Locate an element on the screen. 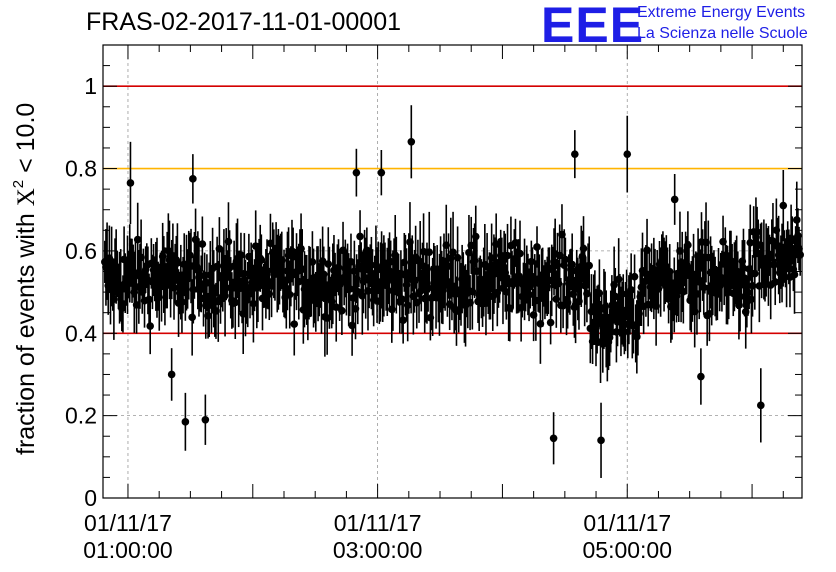 This screenshot has width=836, height=572. y-tick-label: 1 is located at coordinates (90, 86).